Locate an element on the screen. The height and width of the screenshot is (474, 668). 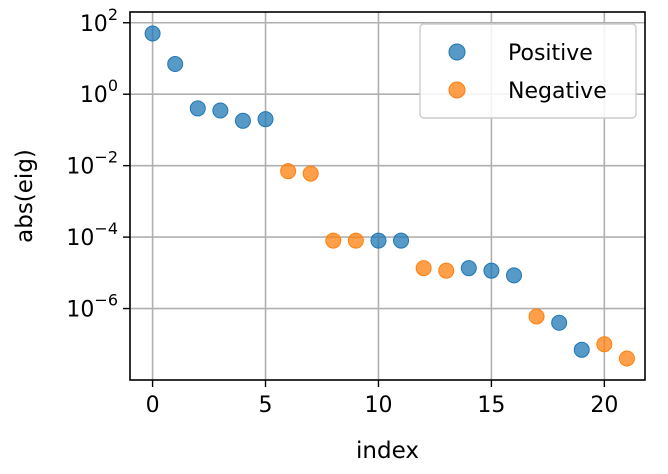
y-tick-label: 10⁻⁶ is located at coordinates (92, 307).